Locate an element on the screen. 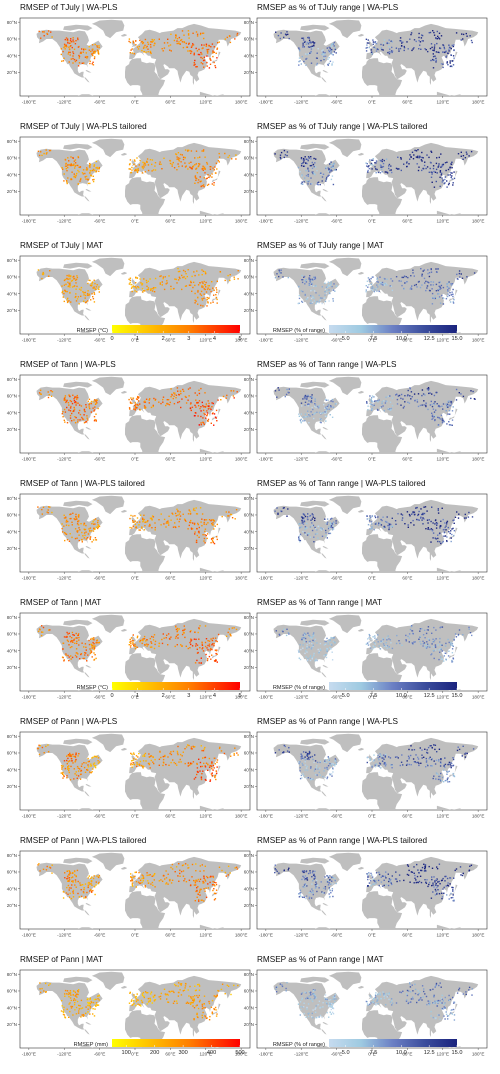 The image size is (500, 1074). lon-tick-label: -180°E is located at coordinates (29, 459).